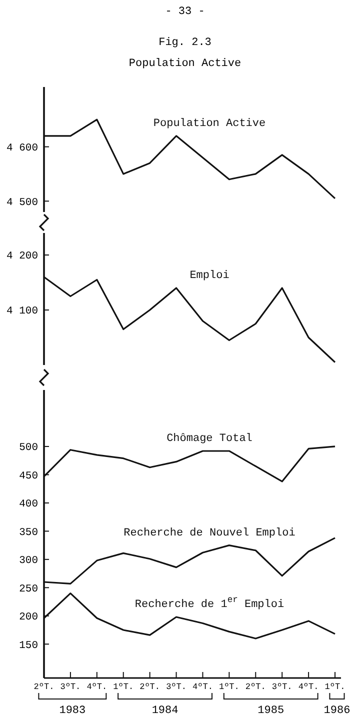 The width and height of the screenshot is (353, 714). I want to click on series-label: Chômage Total, so click(209, 438).